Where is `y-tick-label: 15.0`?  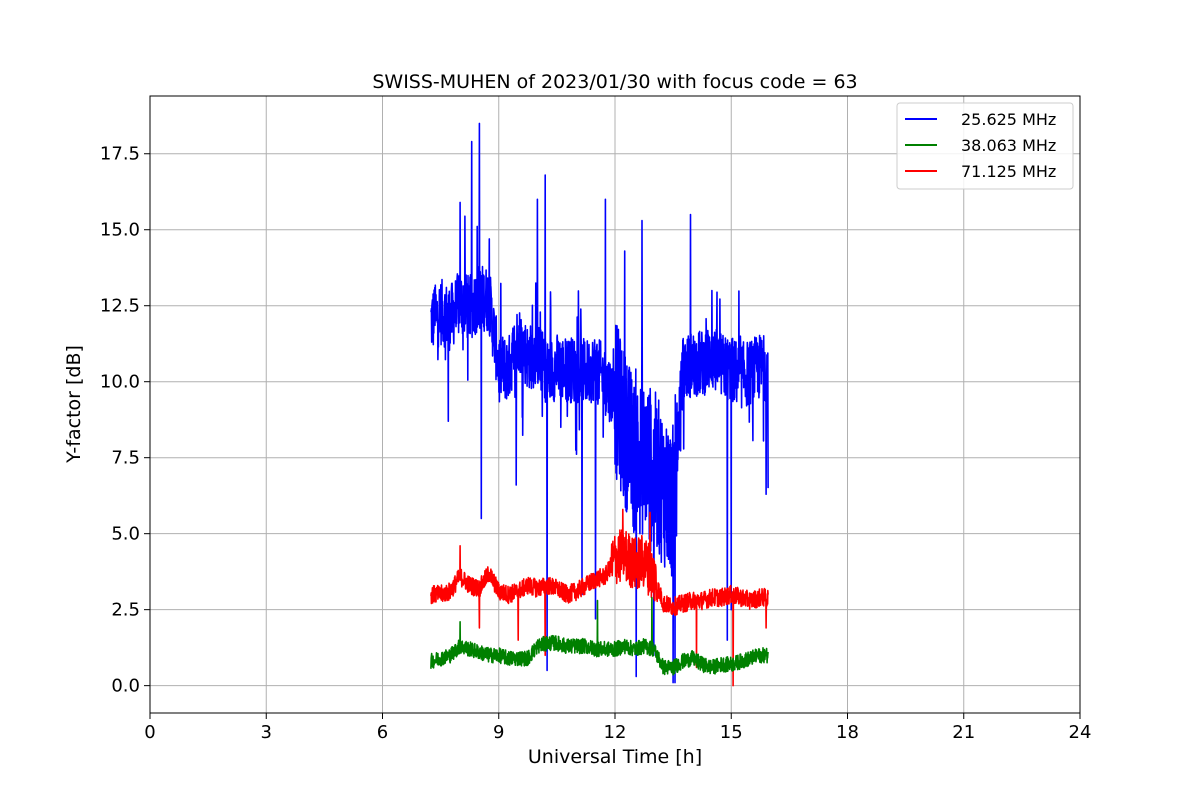
y-tick-label: 15.0 is located at coordinates (120, 230).